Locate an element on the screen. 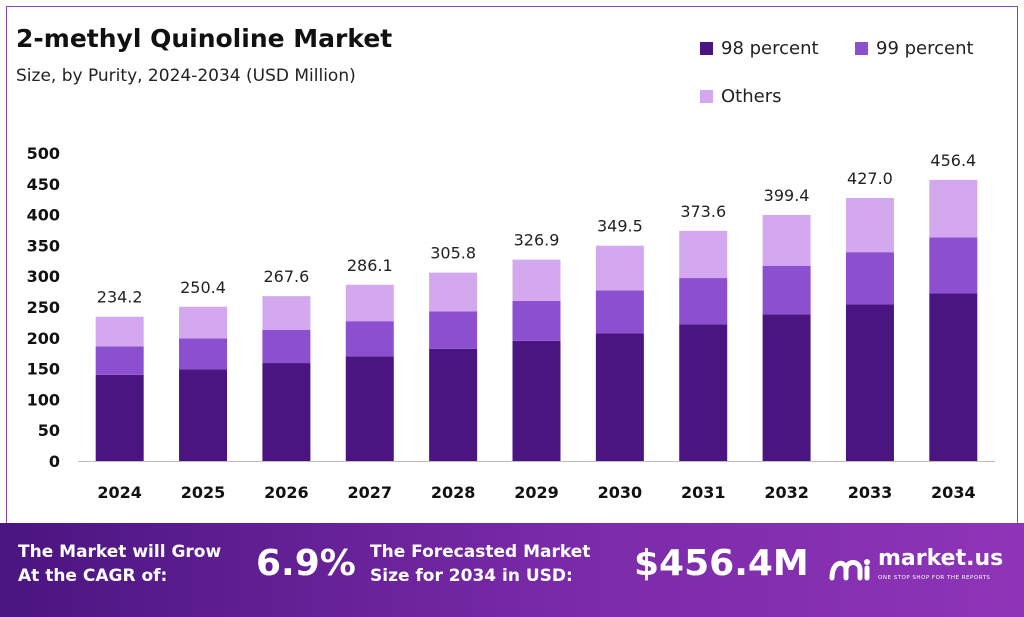 This screenshot has width=1024, height=617. x-tick-label: 2031 is located at coordinates (703, 492).